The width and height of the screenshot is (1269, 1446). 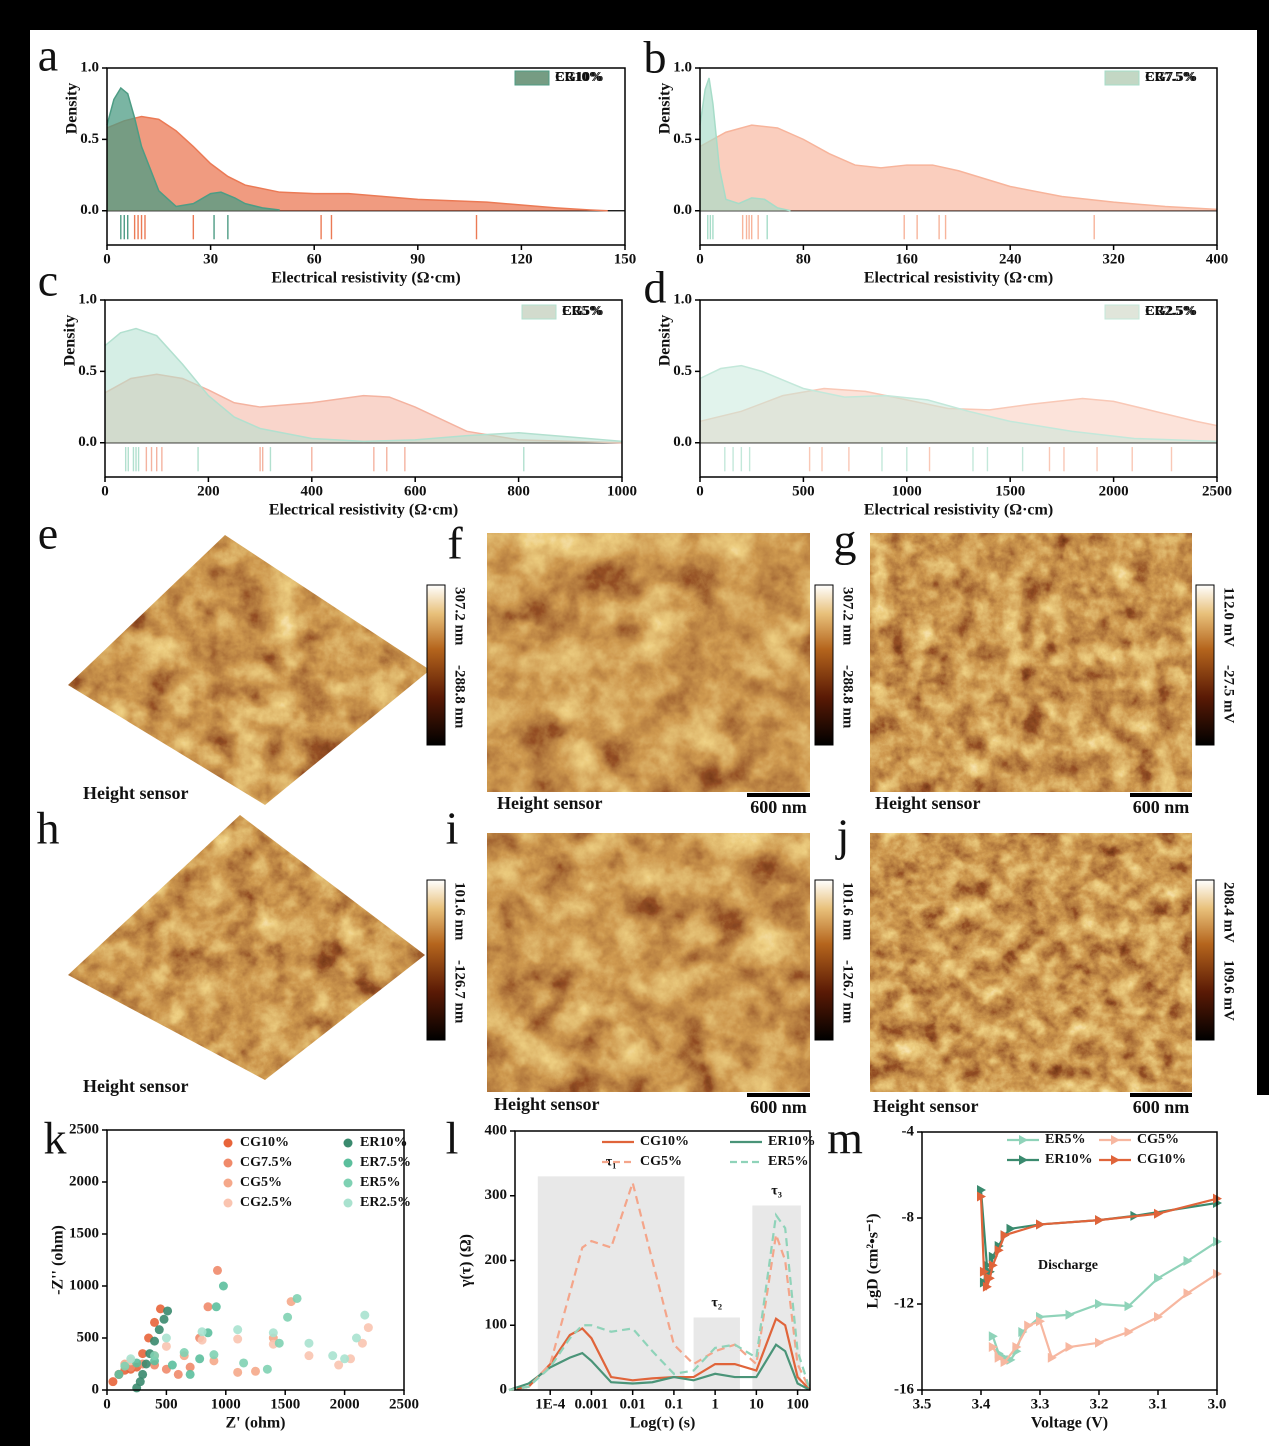 I want to click on x-tick-label: 120, so click(x=521, y=259).